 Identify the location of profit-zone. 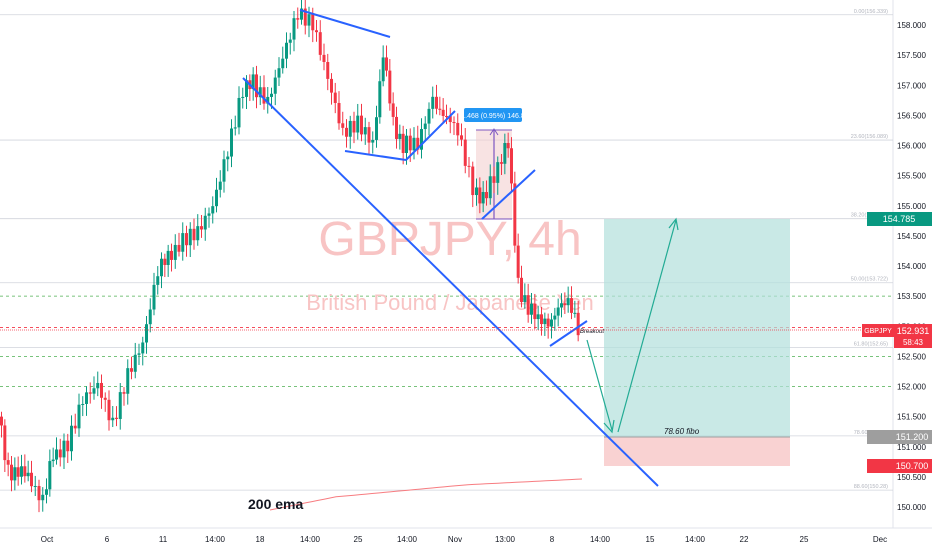
(697, 328).